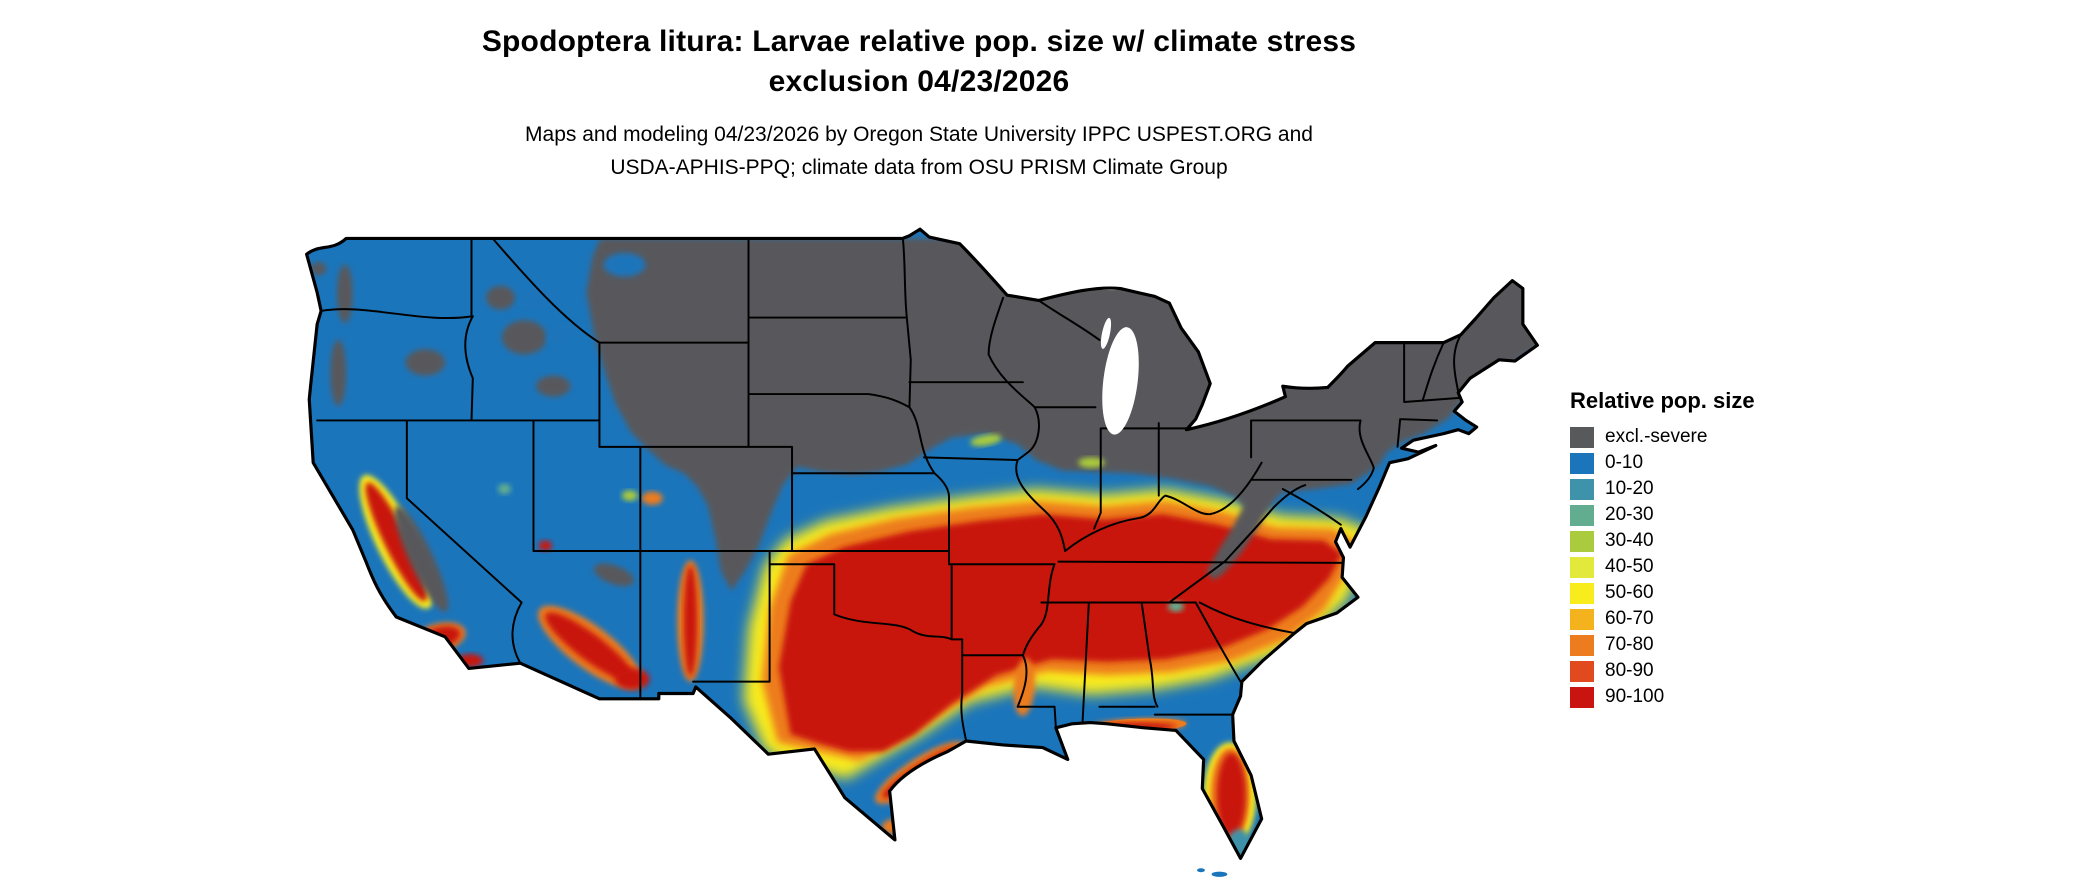 The height and width of the screenshot is (892, 2100). What do you see at coordinates (1700, 593) in the screenshot?
I see `legend-item: 50-60` at bounding box center [1700, 593].